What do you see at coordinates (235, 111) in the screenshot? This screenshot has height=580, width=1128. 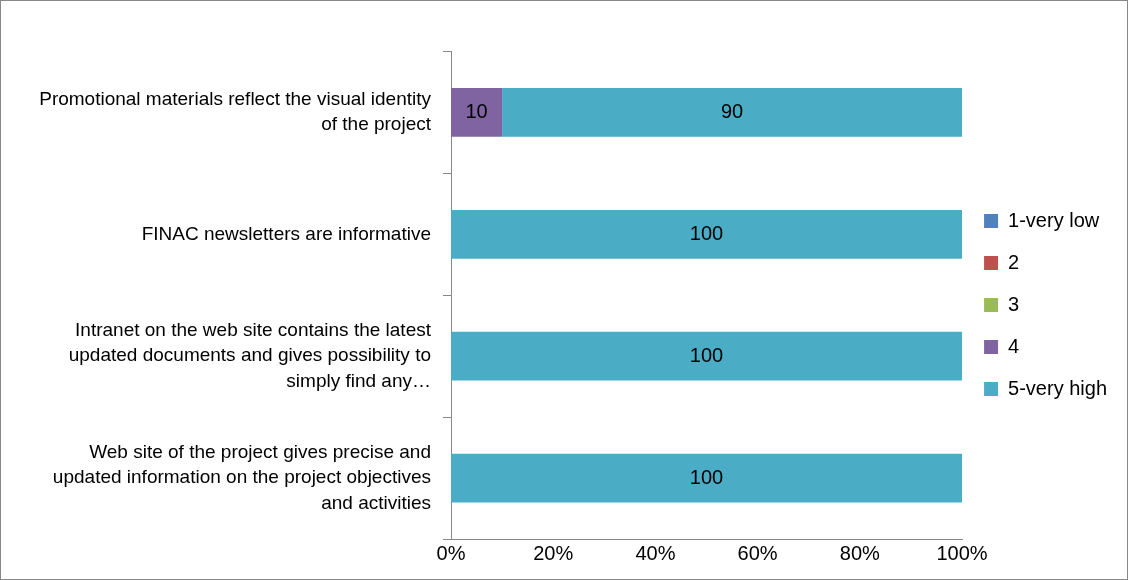 I see `y-tick-label: Promotional materials reflect the visual identity of the project` at bounding box center [235, 111].